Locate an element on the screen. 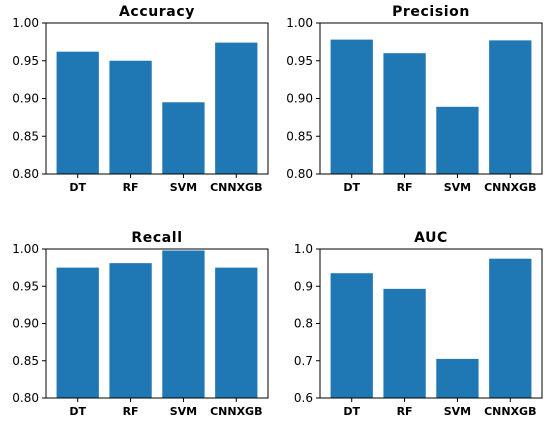 The image size is (550, 424). chart-title: Recall is located at coordinates (156, 238).